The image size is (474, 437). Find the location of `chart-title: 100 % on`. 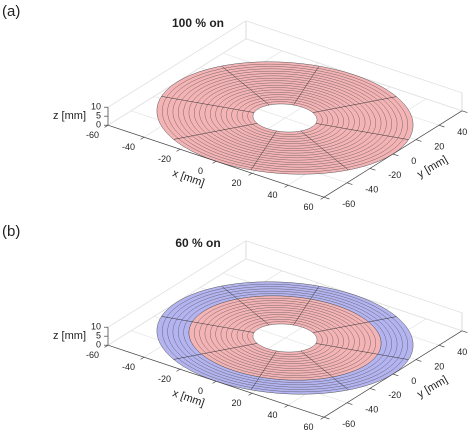

chart-title: 100 % on is located at coordinates (198, 23).